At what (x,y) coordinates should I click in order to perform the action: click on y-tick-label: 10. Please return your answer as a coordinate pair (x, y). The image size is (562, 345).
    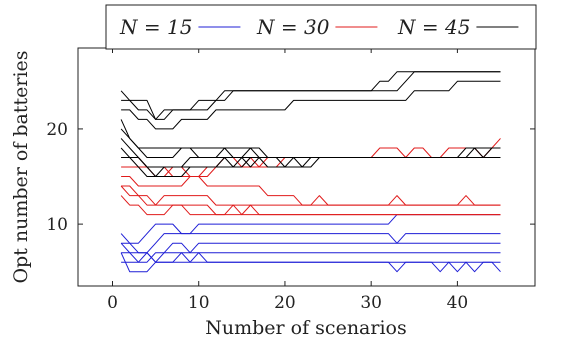
    Looking at the image, I should click on (57, 225).